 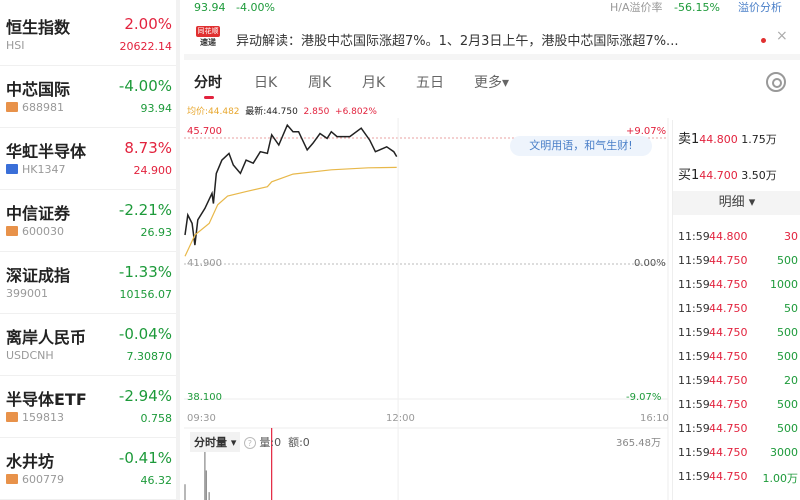 What do you see at coordinates (201, 418) in the screenshot?
I see `time-start-label: 09:30` at bounding box center [201, 418].